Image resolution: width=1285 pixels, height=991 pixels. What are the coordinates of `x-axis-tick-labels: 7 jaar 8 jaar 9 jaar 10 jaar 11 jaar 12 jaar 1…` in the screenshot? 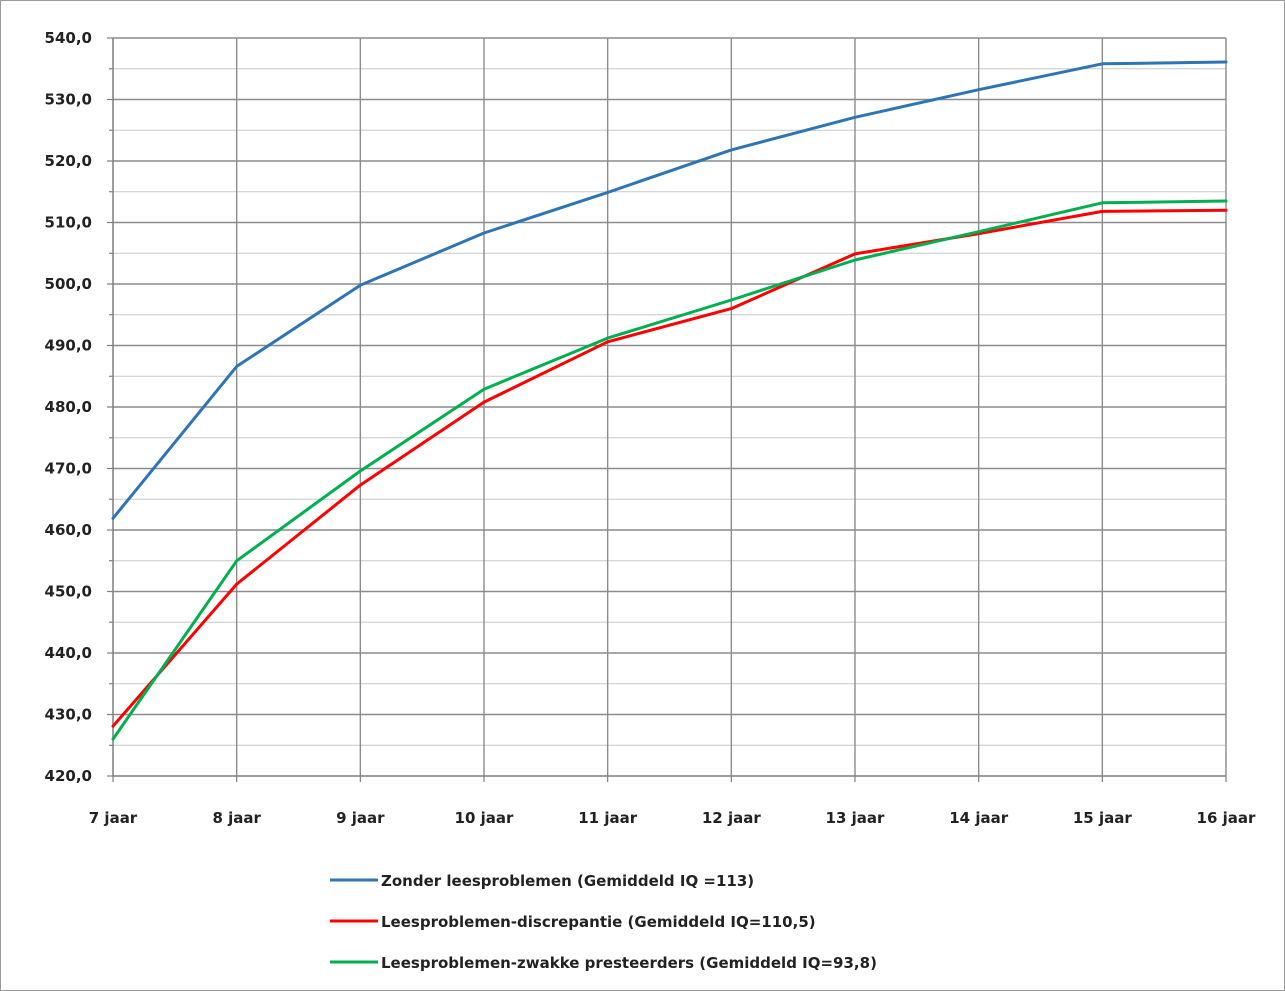 It's located at (672, 818).